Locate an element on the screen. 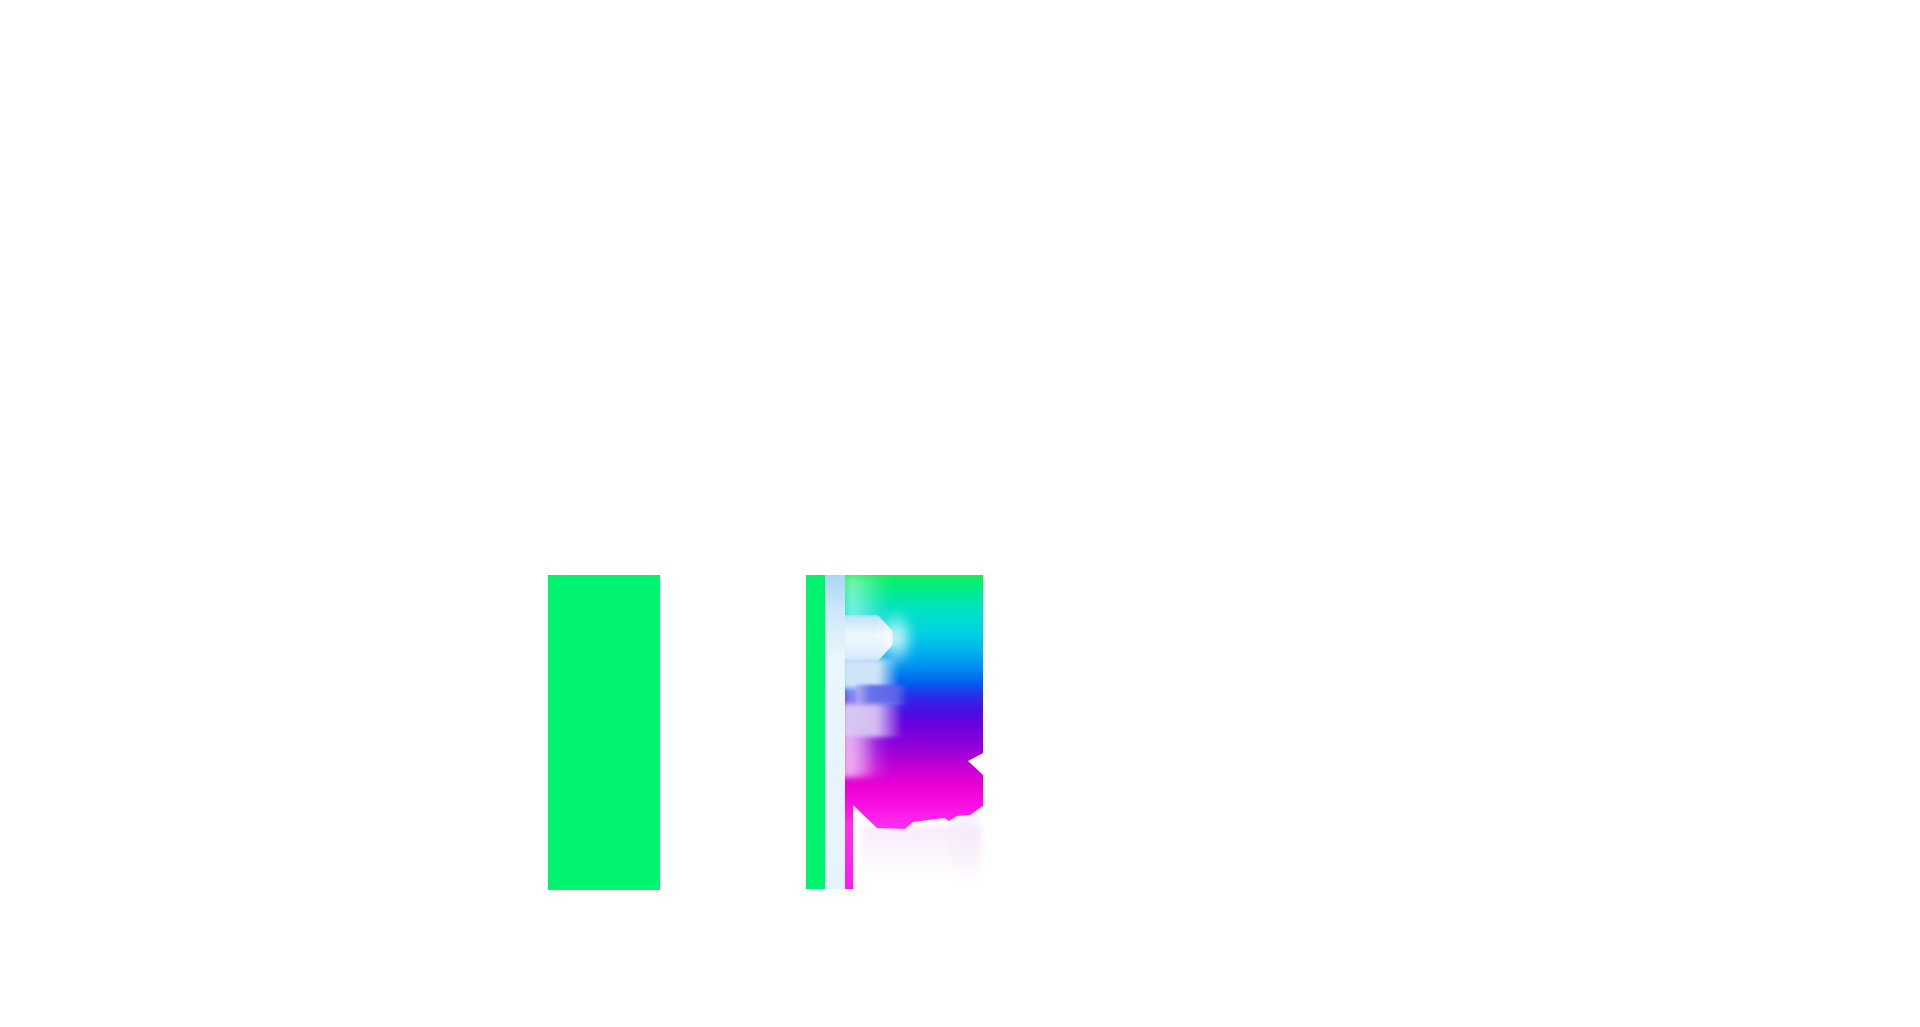  logo-gradient-glyph is located at coordinates (894, 732).